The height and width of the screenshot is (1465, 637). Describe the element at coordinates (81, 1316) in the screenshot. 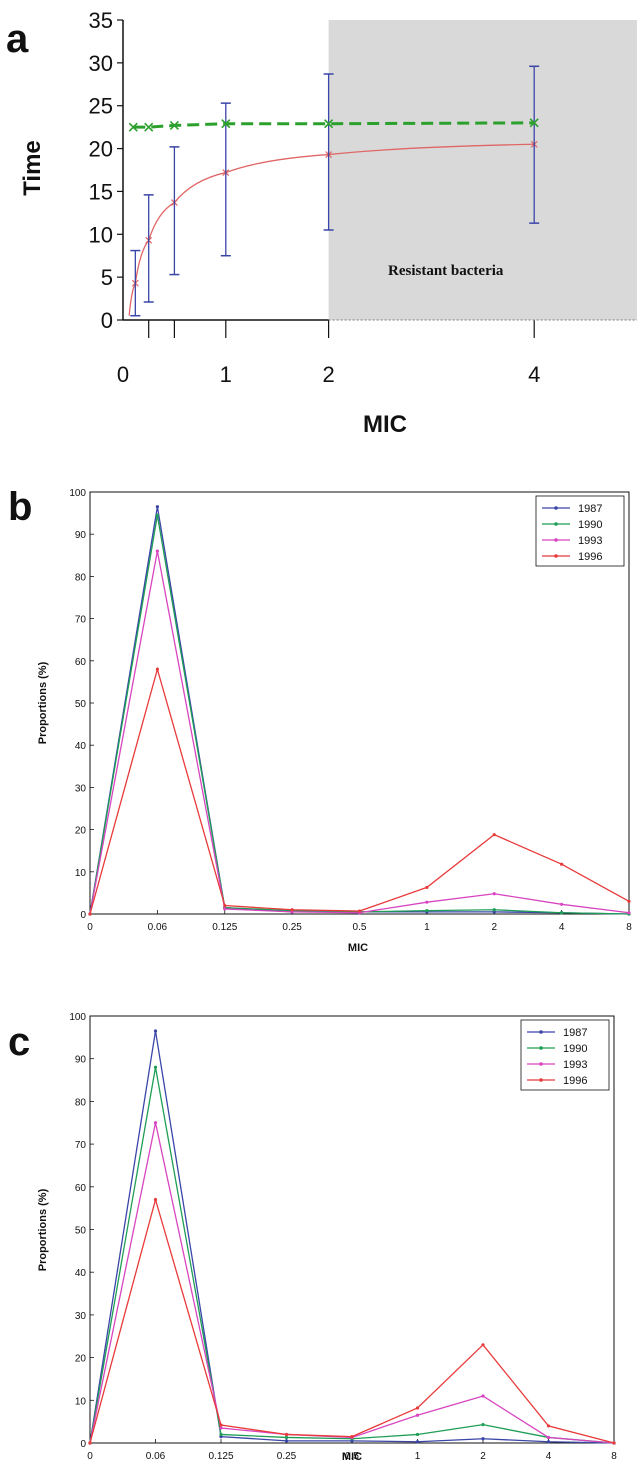

I see `y-tick-label: 30` at that location.